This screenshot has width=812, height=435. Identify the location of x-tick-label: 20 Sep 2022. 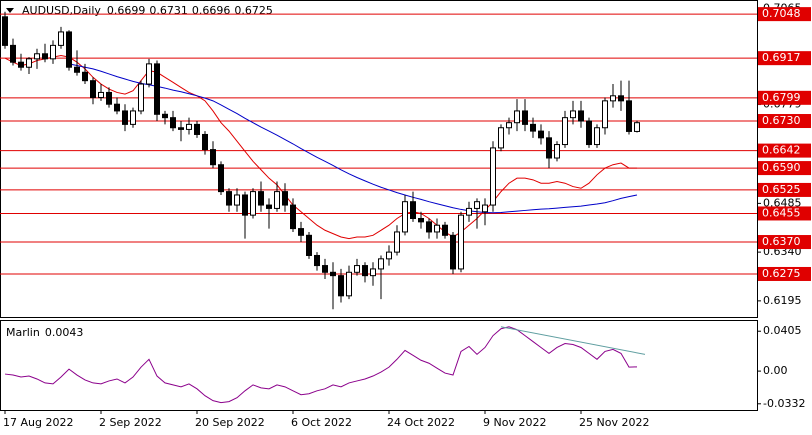
(230, 422).